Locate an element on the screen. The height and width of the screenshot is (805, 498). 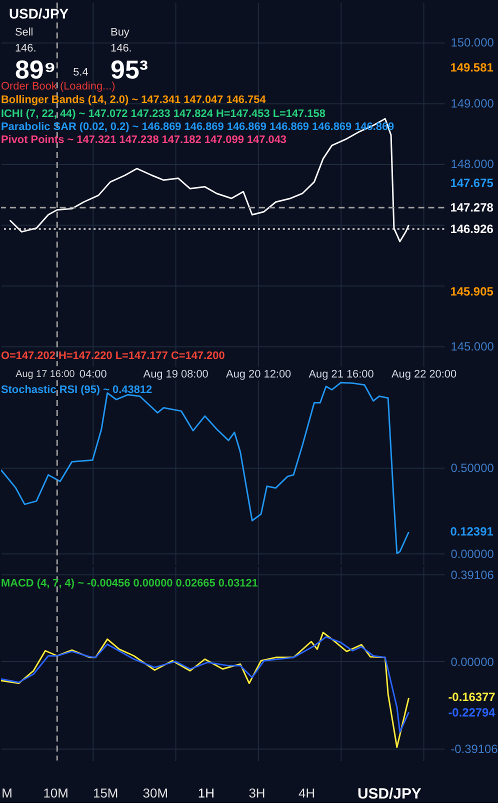
y-tick-label: 148.000 is located at coordinates (472, 164).